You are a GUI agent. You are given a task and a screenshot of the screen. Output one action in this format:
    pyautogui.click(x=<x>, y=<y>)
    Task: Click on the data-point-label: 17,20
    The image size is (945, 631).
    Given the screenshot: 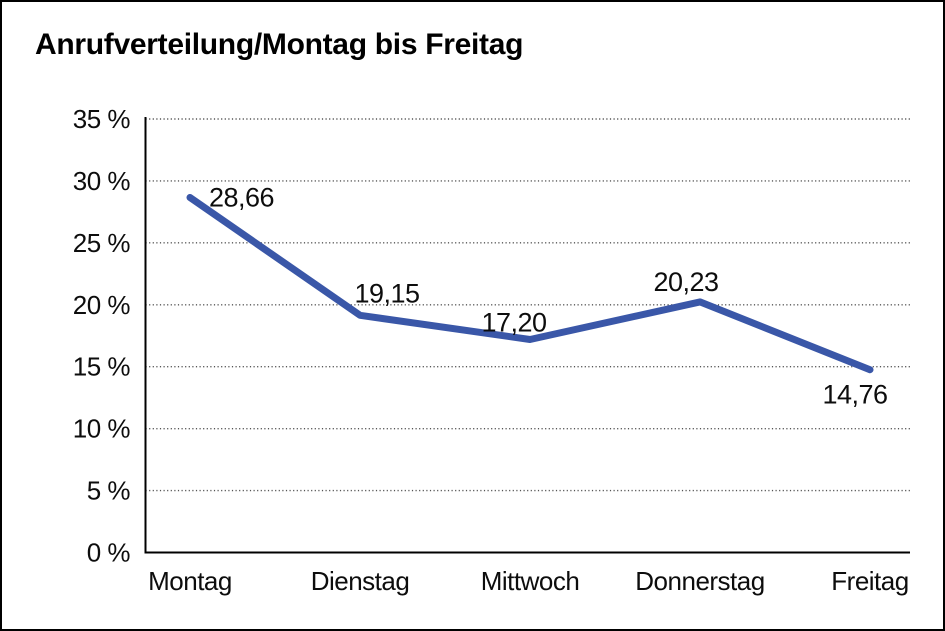 What is the action you would take?
    pyautogui.click(x=513, y=322)
    